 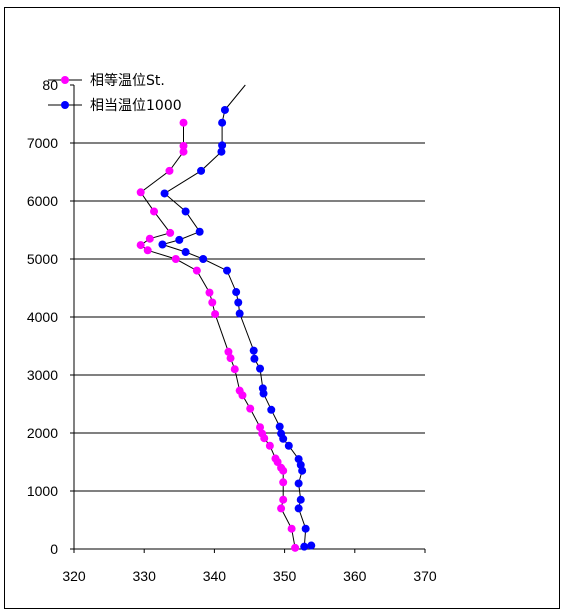 I want to click on x-tick-label-320: 320, so click(x=74, y=576).